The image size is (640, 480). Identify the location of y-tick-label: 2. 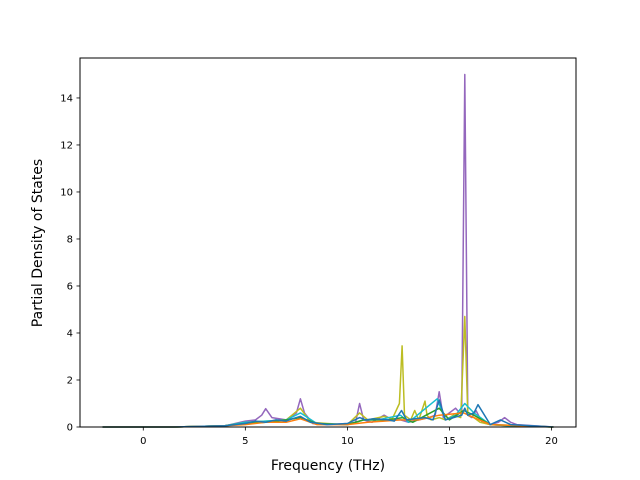
(70, 380).